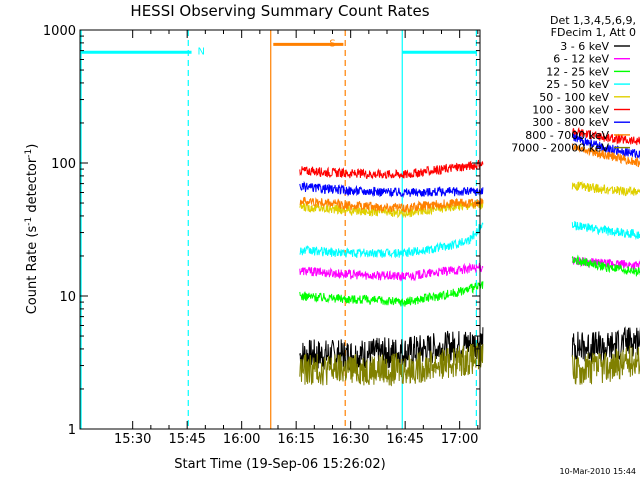 The image size is (640, 480). Describe the element at coordinates (598, 471) in the screenshot. I see `timestamp-stamp: 10-Mar-2010 15:44` at that location.